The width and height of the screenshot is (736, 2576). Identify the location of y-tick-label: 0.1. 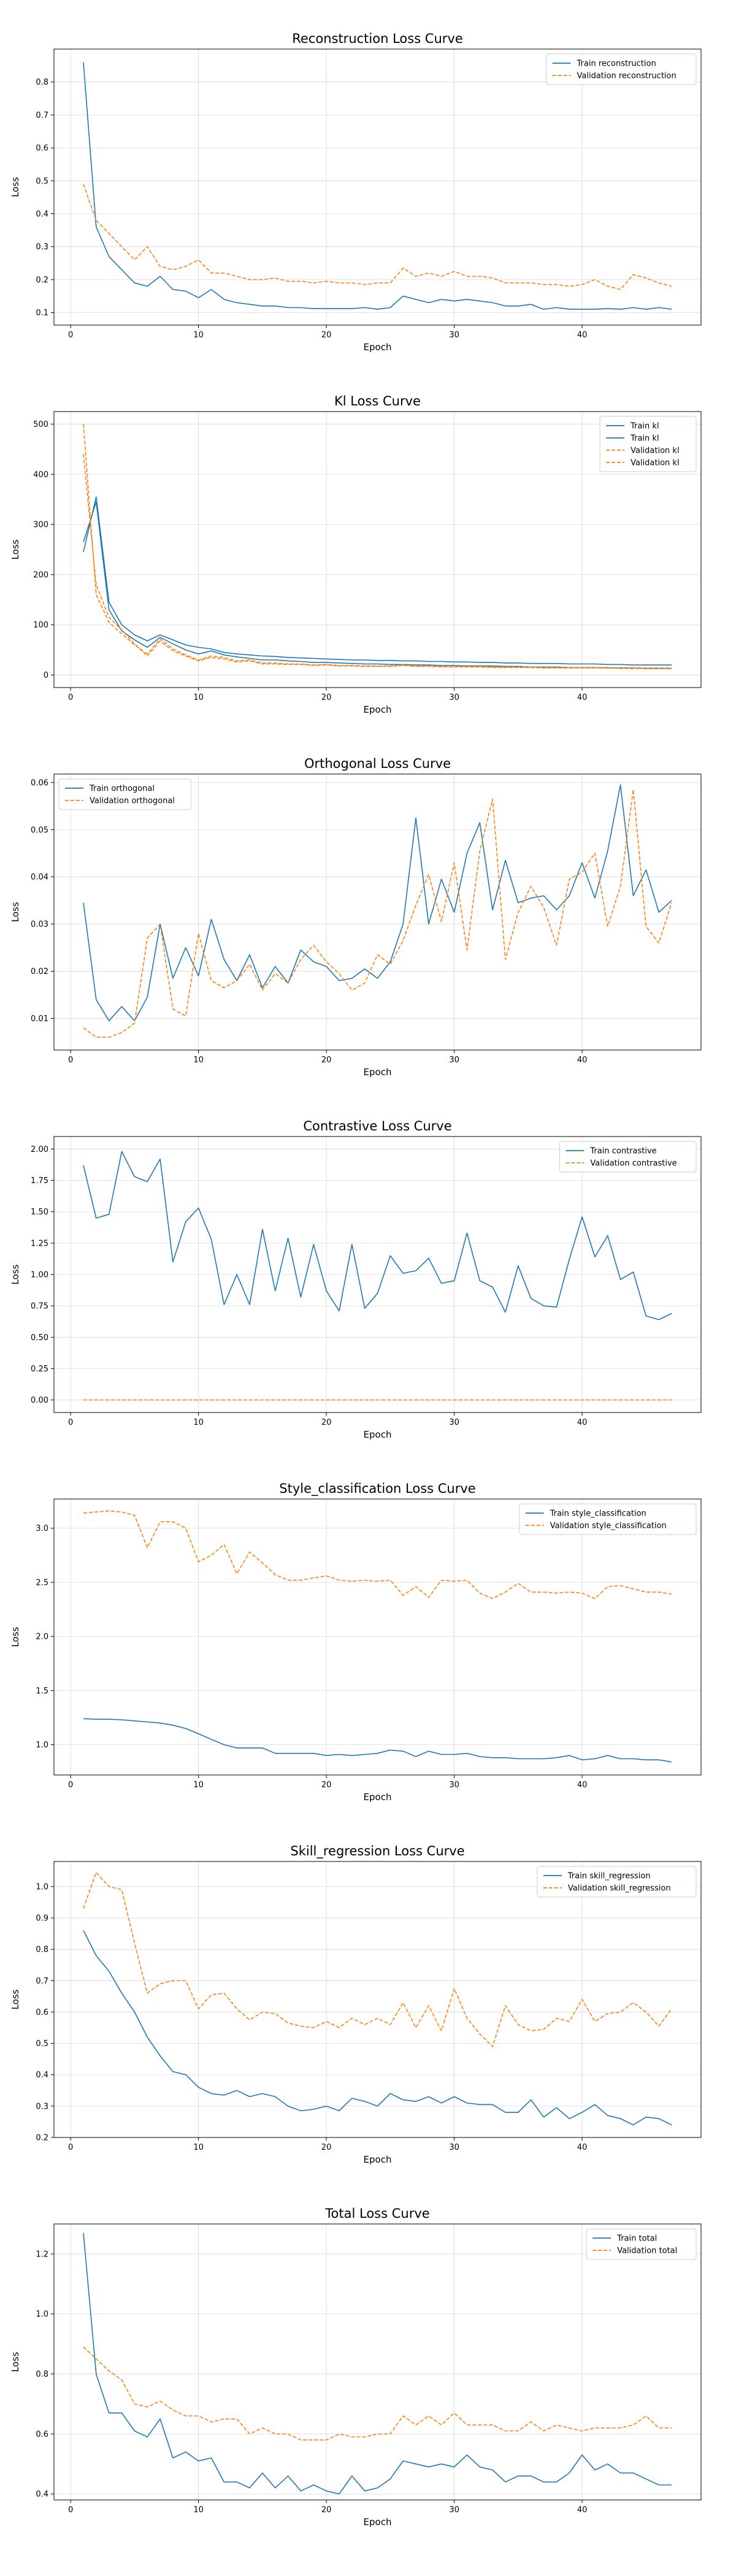
(42, 313).